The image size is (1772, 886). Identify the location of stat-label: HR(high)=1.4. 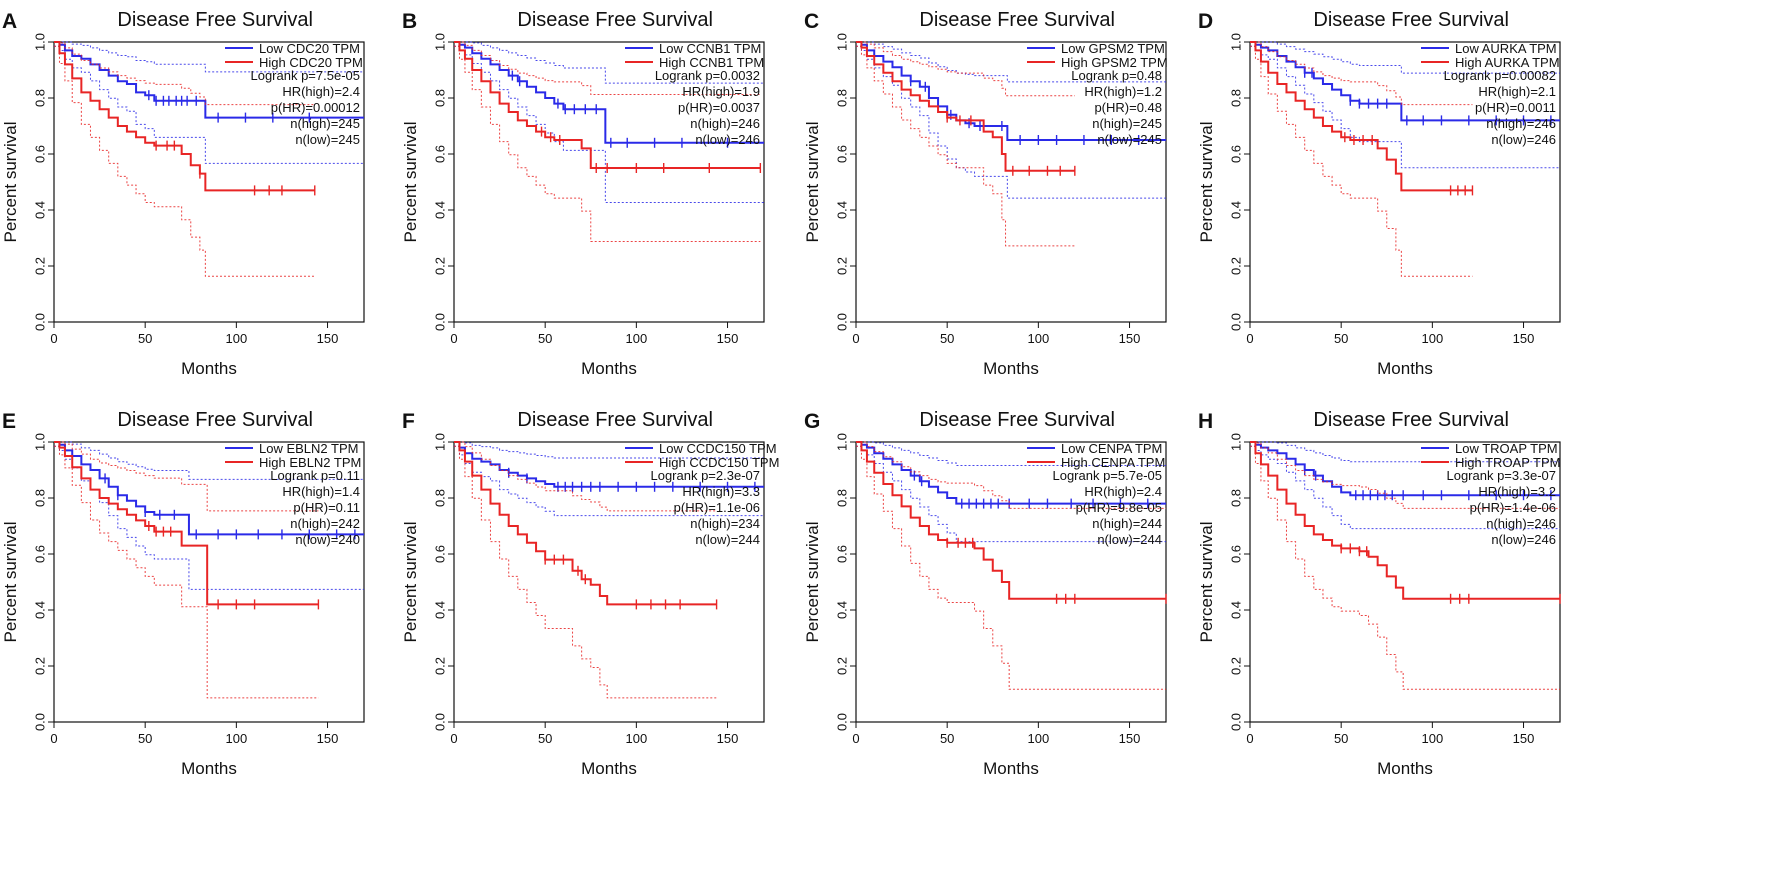
(321, 491).